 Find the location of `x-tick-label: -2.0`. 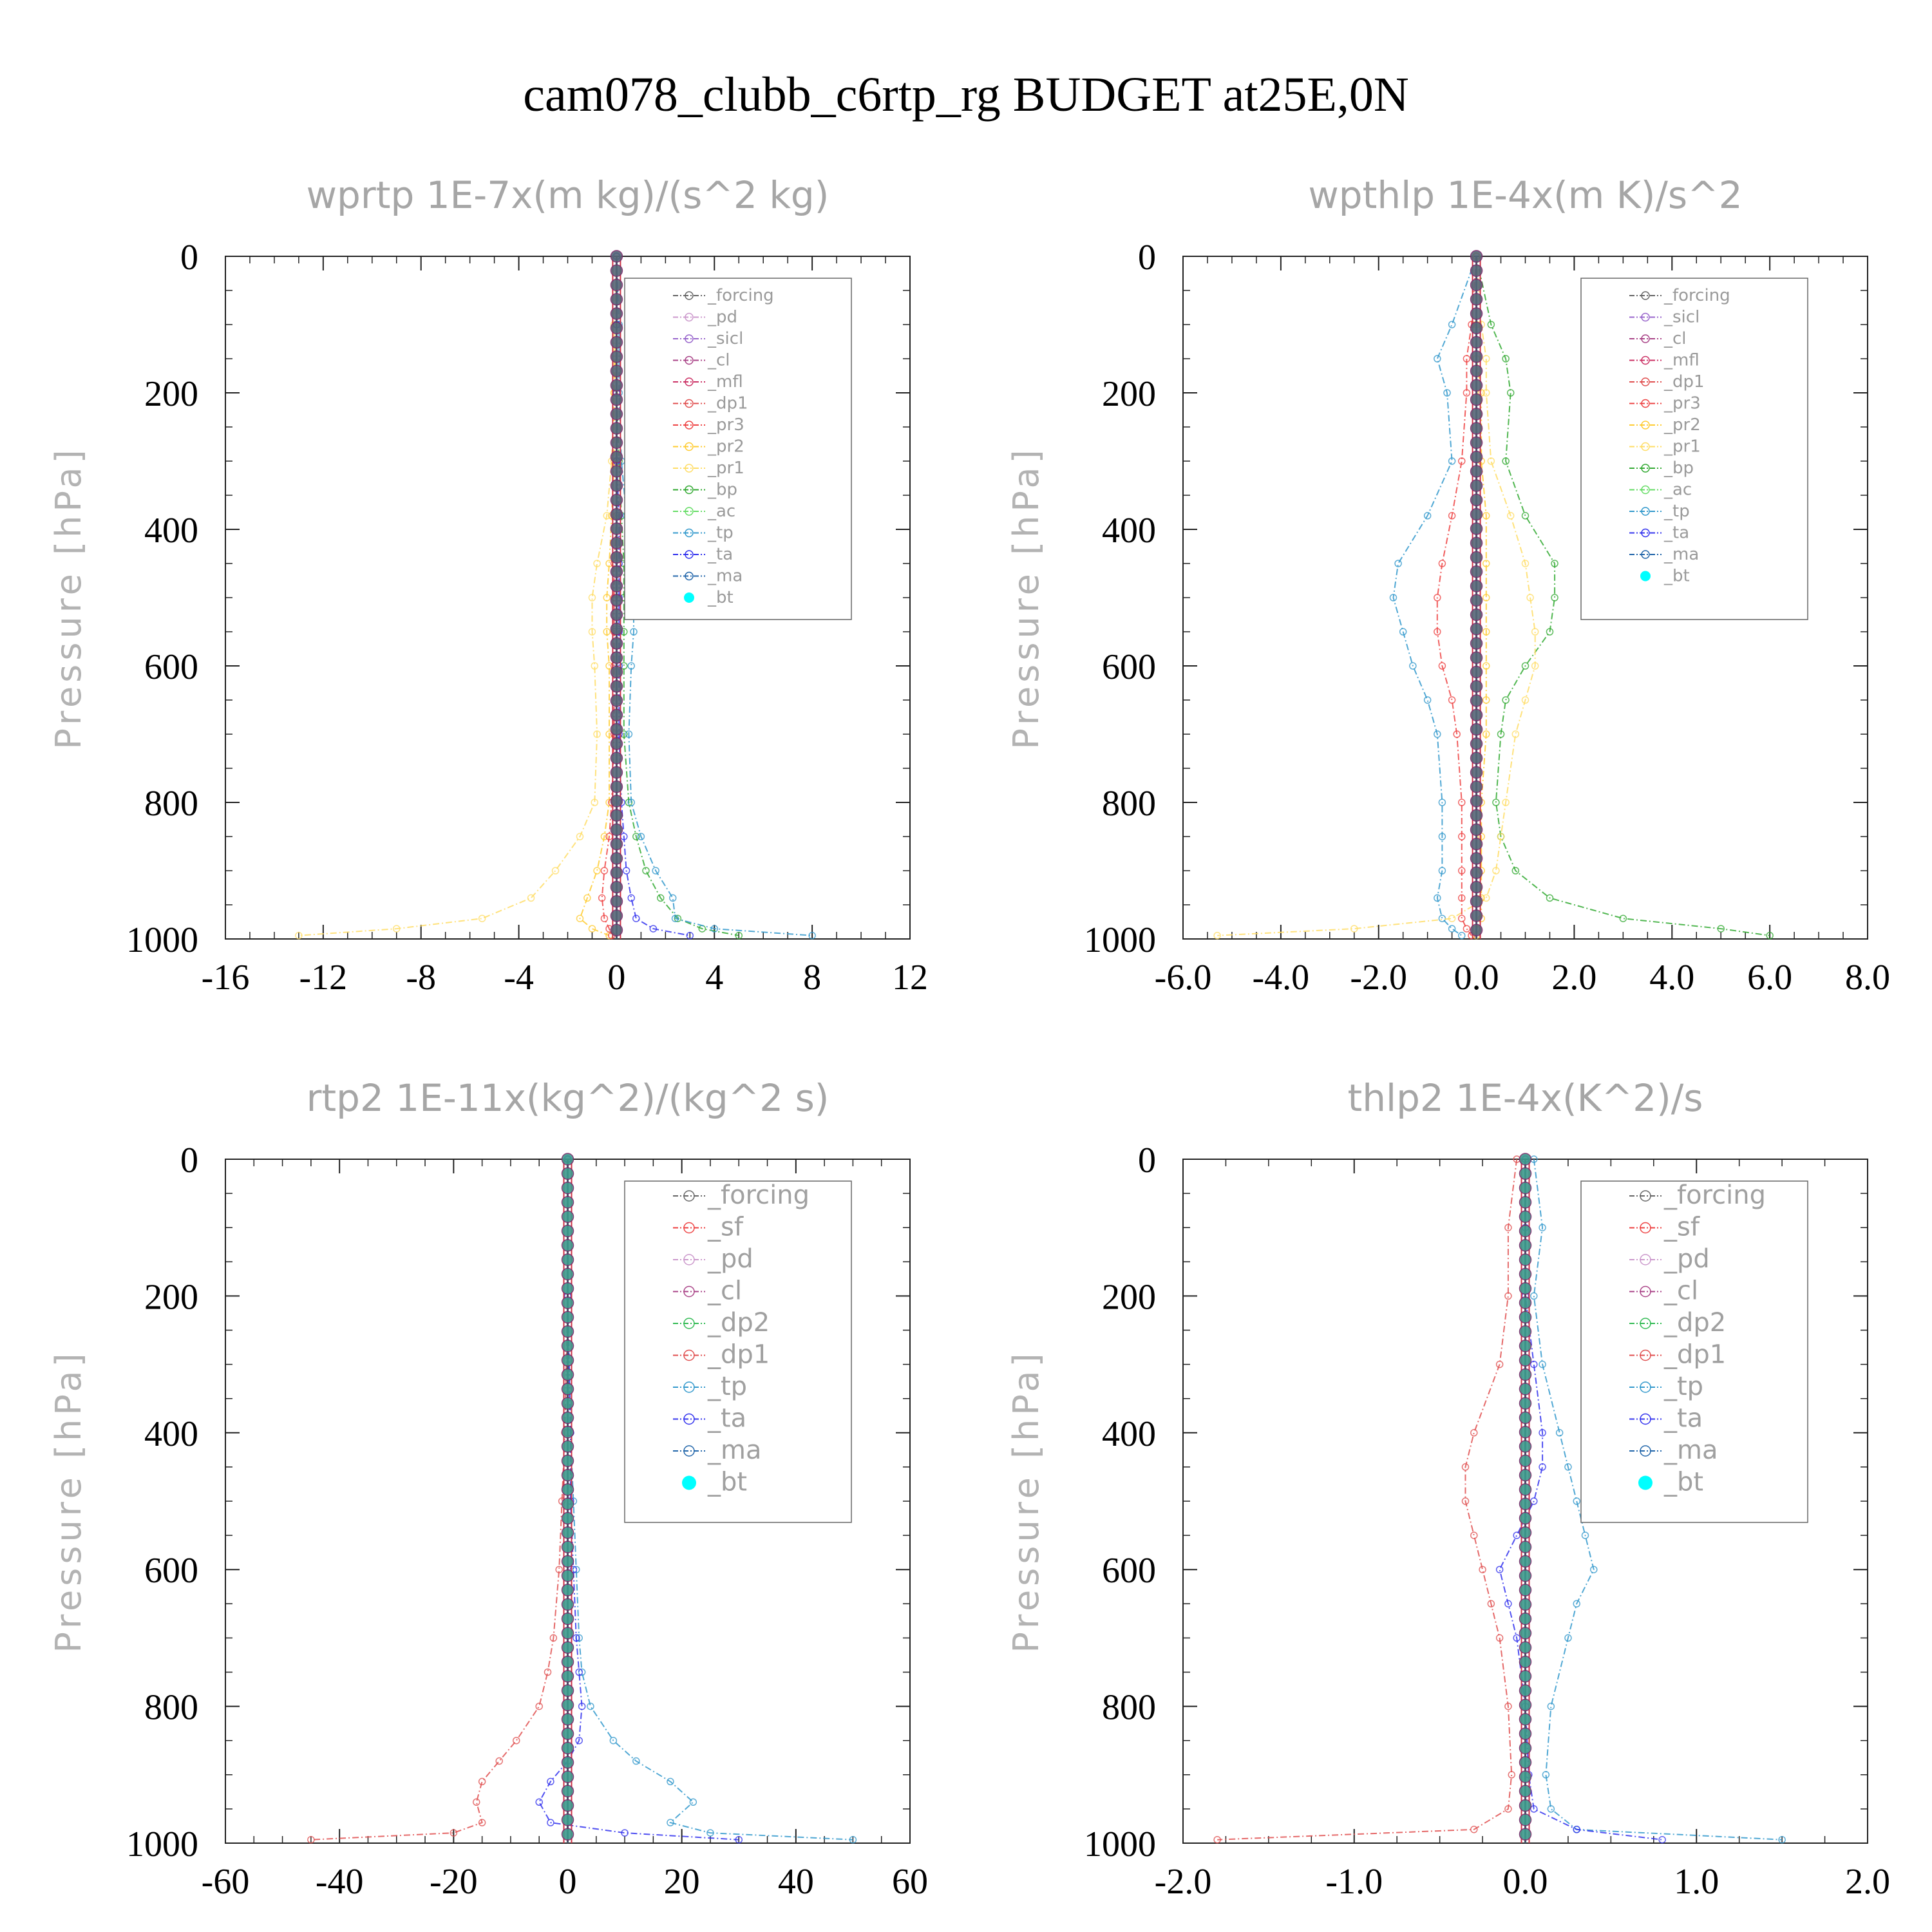

x-tick-label: -2.0 is located at coordinates (1183, 1882).